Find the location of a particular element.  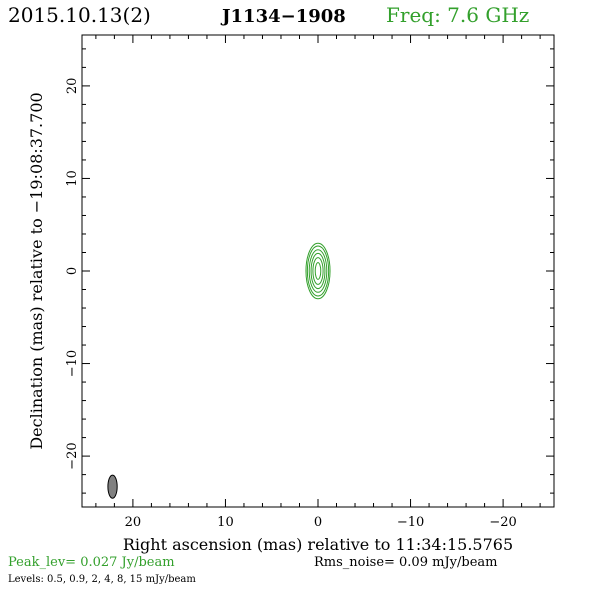

y-tick-label: −10 is located at coordinates (72, 363).